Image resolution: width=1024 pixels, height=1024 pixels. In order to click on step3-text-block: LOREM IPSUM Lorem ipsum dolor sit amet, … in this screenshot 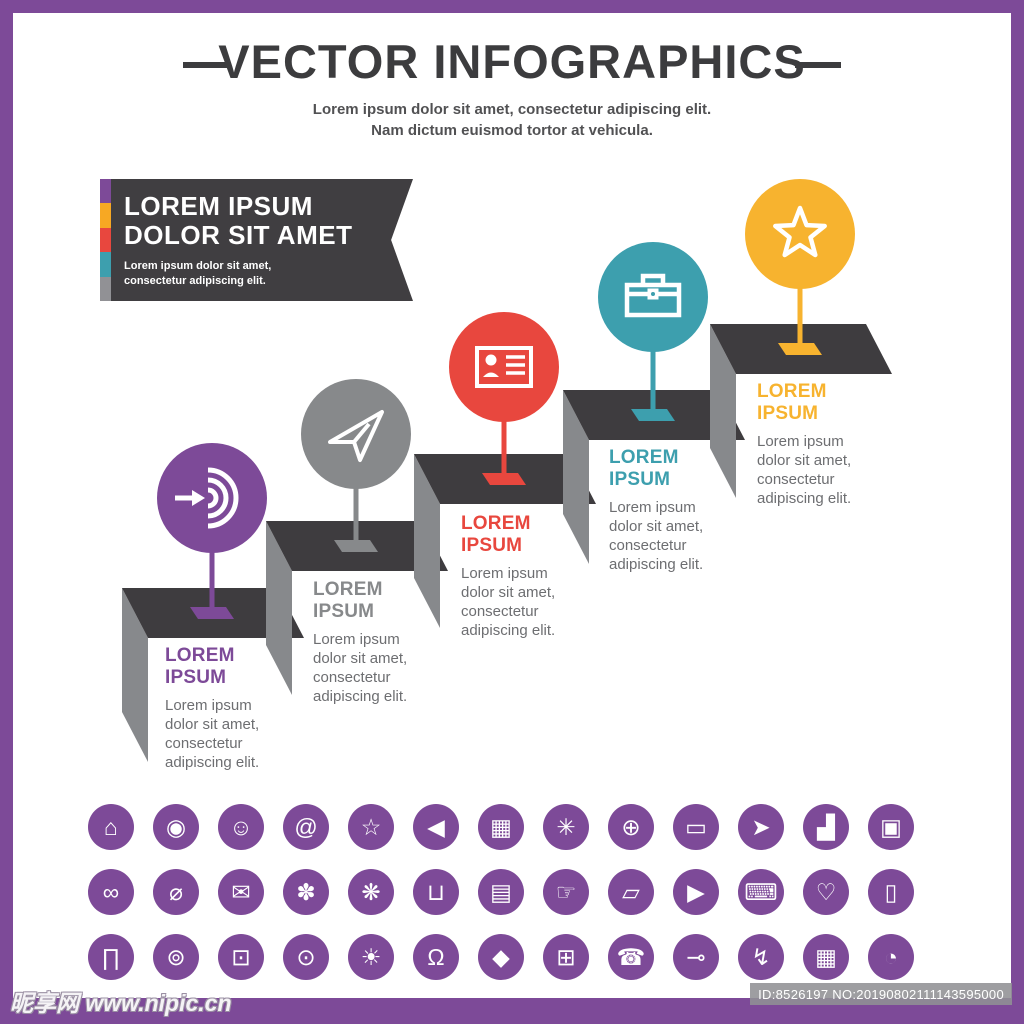, I will do `click(524, 576)`.